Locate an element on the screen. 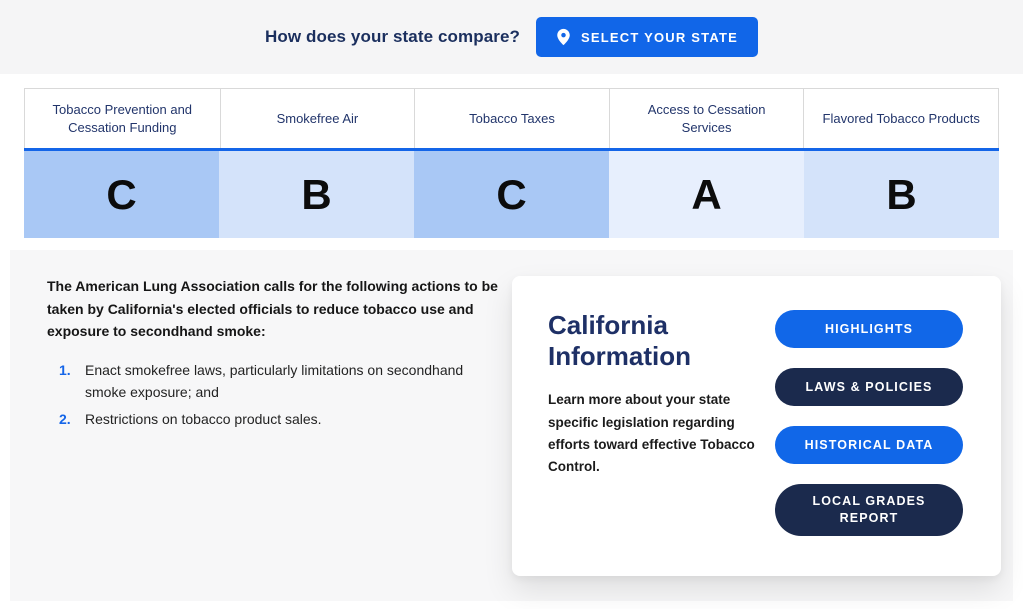 The width and height of the screenshot is (1023, 609). grade-column-header-tobacco-taxes: Tobacco Taxes is located at coordinates (511, 118).